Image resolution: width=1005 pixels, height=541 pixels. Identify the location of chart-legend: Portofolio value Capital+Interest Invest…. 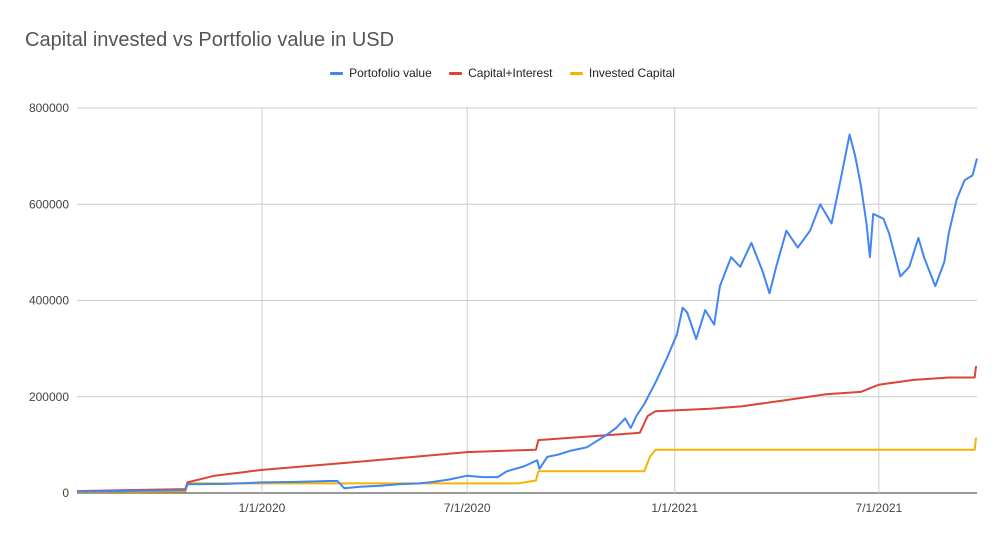
(502, 73).